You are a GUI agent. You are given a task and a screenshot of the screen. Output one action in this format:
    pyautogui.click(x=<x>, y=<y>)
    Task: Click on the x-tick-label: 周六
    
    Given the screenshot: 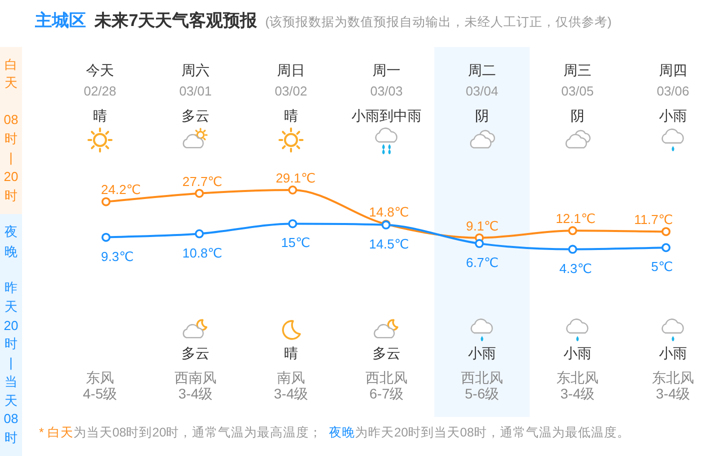 What is the action you would take?
    pyautogui.click(x=196, y=70)
    